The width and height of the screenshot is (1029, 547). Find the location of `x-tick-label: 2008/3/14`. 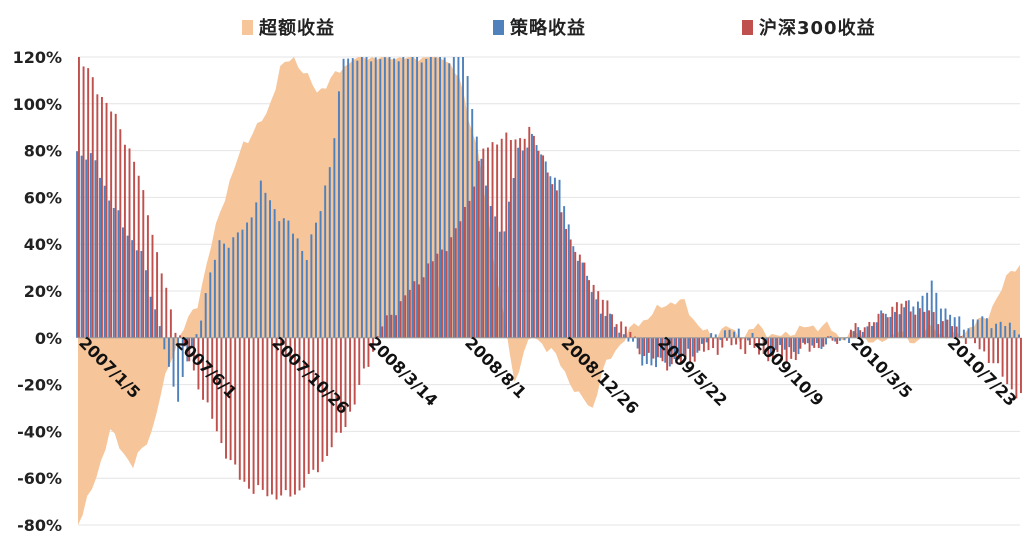

x-tick-label: 2008/3/14 is located at coordinates (403, 371).